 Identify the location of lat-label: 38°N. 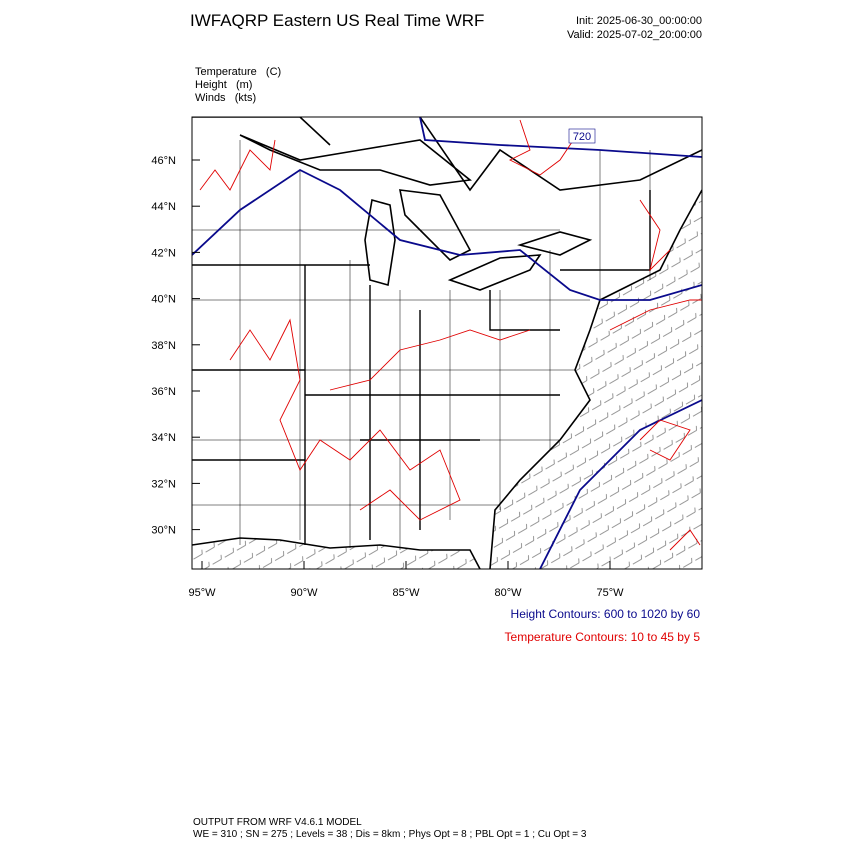
(163, 346).